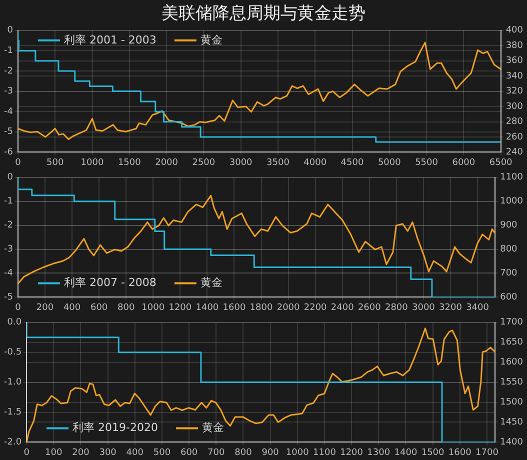 The image size is (527, 460). What do you see at coordinates (13, 443) in the screenshot?
I see `y-tick-label: -2.0` at bounding box center [13, 443].